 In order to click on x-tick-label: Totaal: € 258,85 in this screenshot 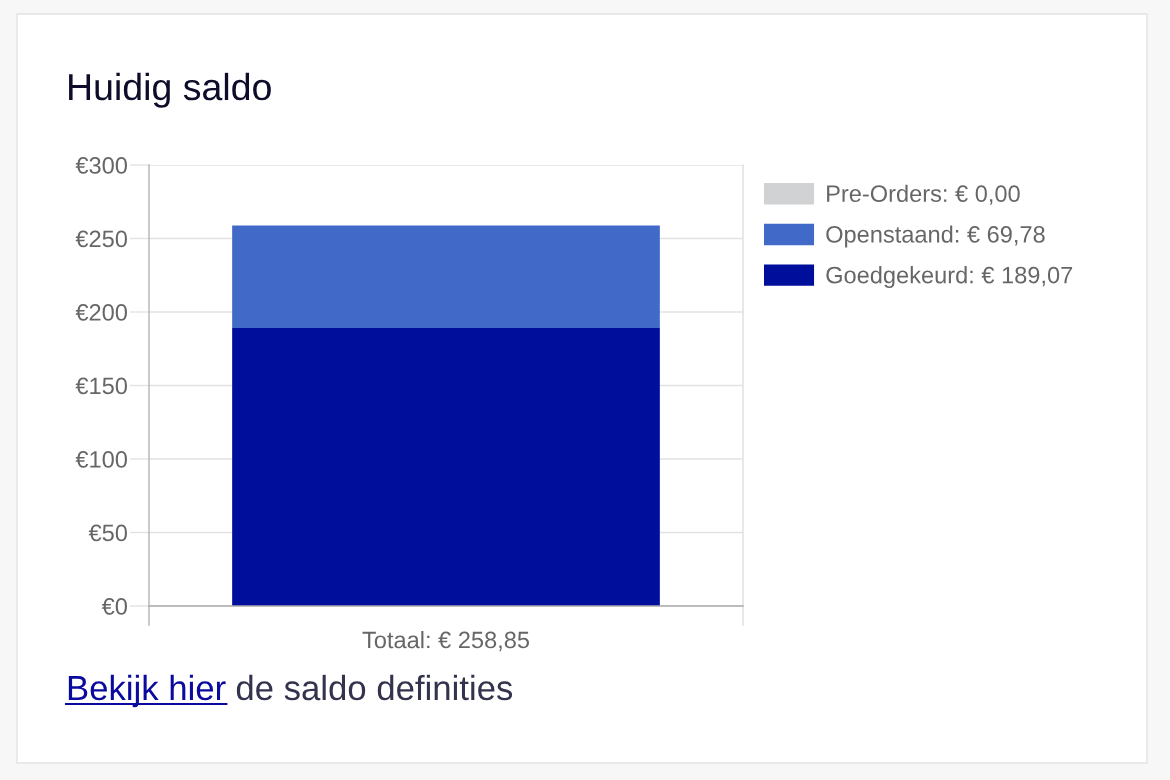, I will do `click(446, 641)`.